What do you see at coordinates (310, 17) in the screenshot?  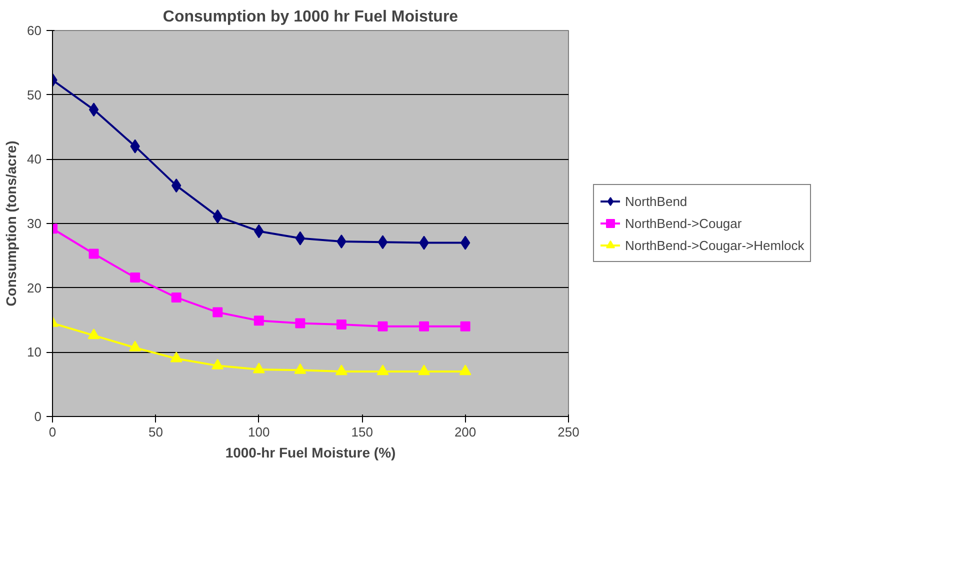 I see `chart-title: Consumption by 1000 hr Fuel Moisture` at bounding box center [310, 17].